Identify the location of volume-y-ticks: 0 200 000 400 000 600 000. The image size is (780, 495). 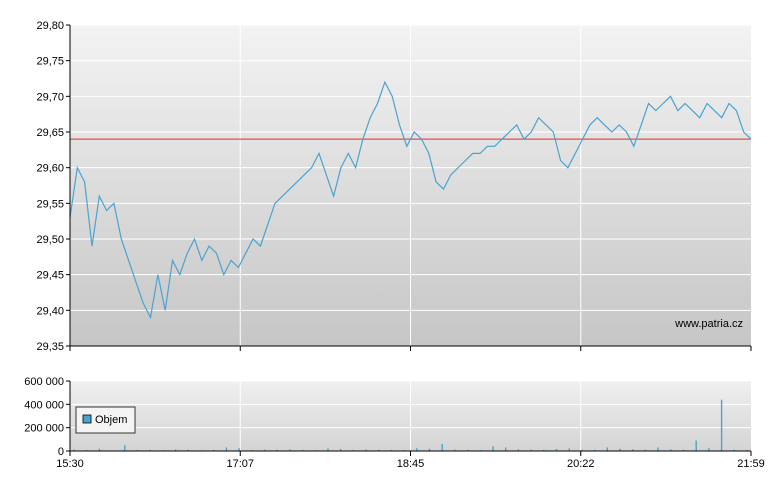
(47, 417).